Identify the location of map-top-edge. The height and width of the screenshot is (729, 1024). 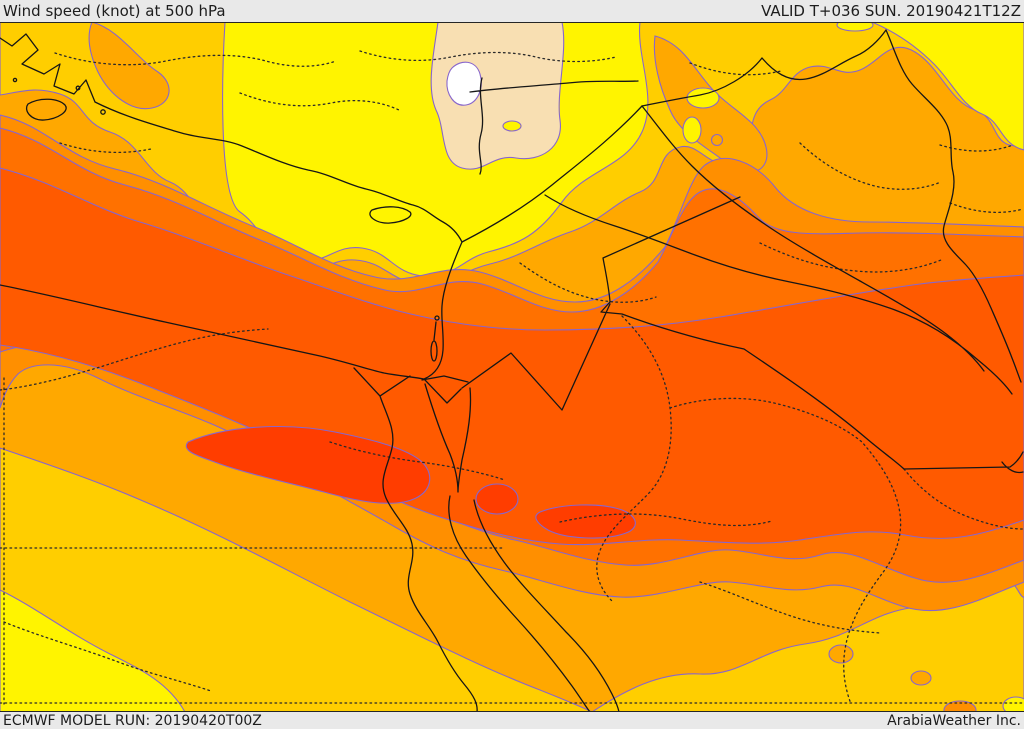
(512, 22).